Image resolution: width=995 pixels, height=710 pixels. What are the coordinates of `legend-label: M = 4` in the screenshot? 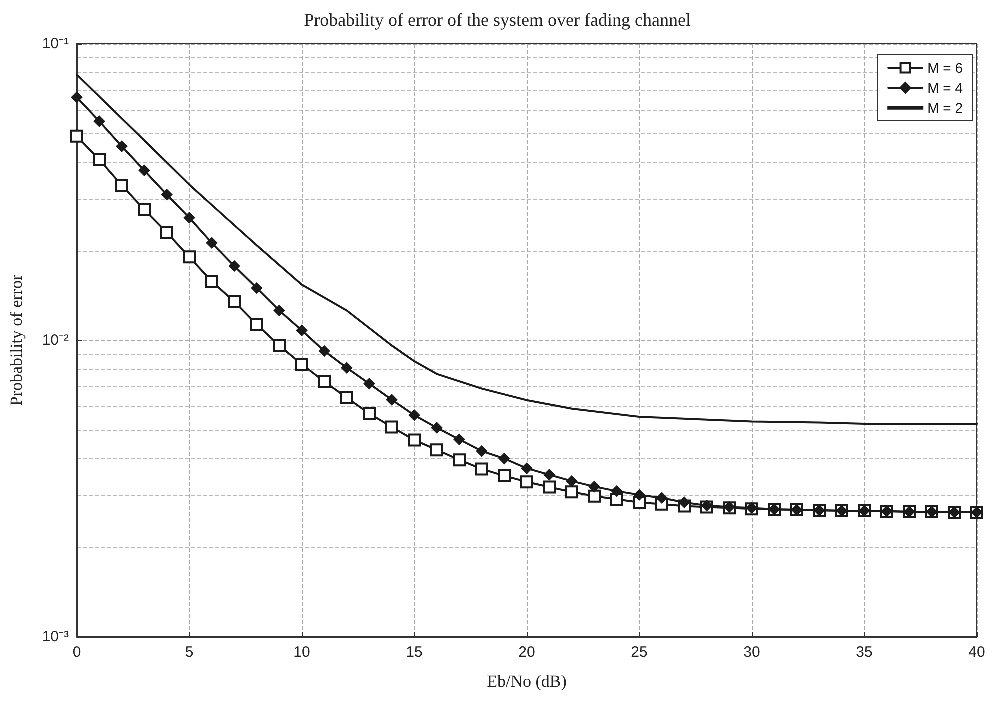 It's located at (946, 88).